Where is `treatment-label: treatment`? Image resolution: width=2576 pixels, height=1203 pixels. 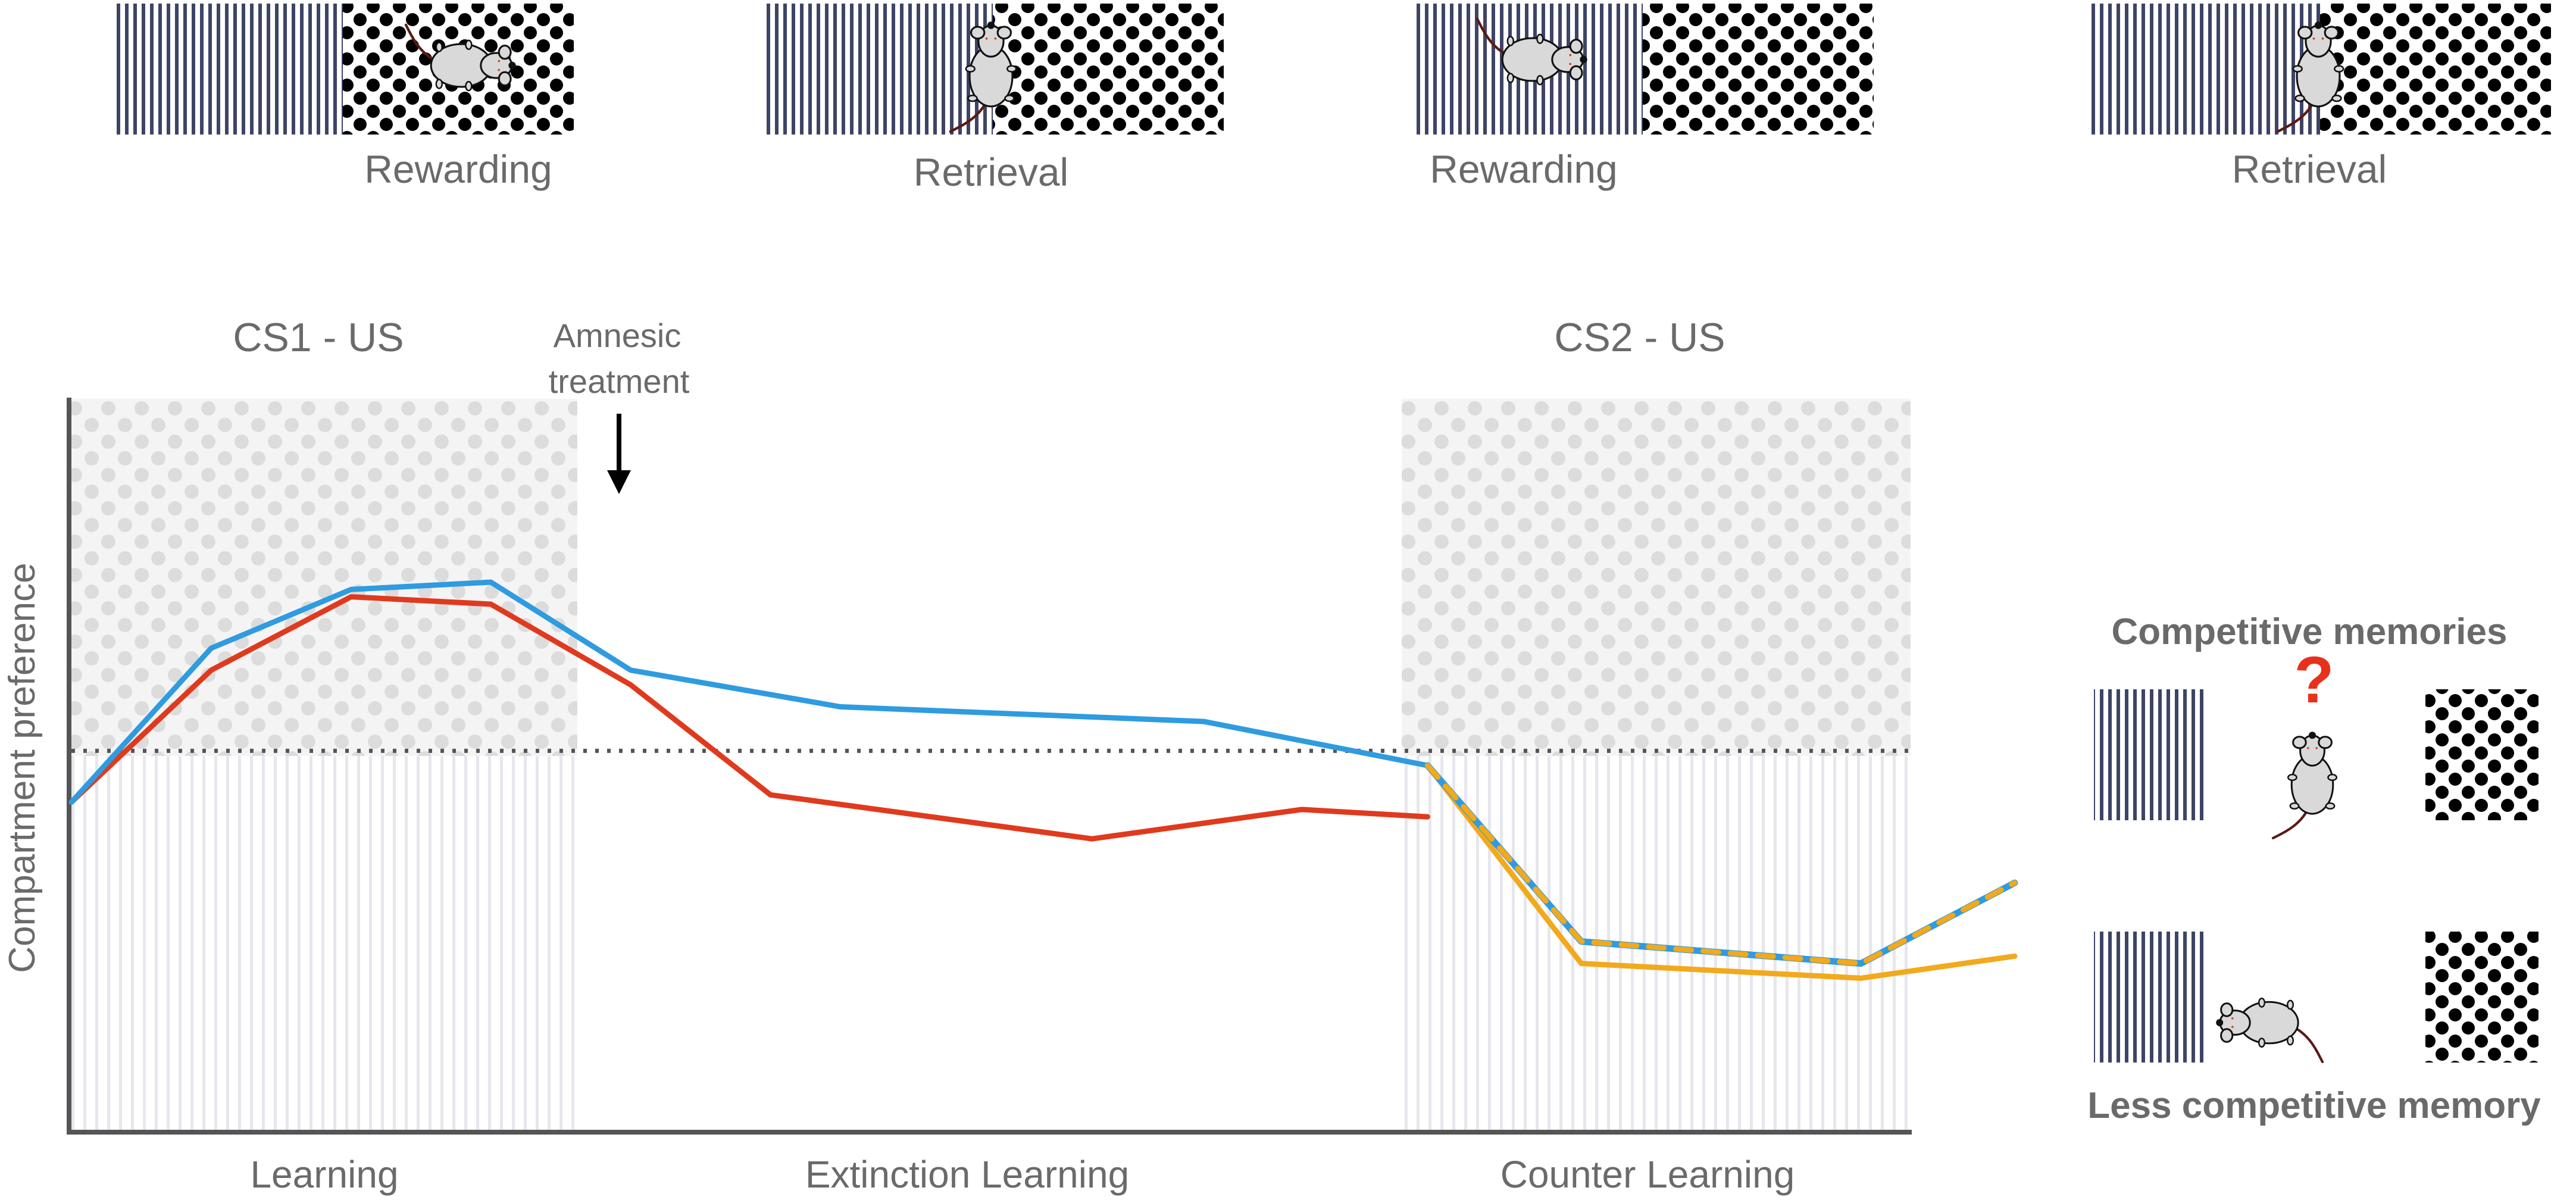 treatment-label: treatment is located at coordinates (619, 381).